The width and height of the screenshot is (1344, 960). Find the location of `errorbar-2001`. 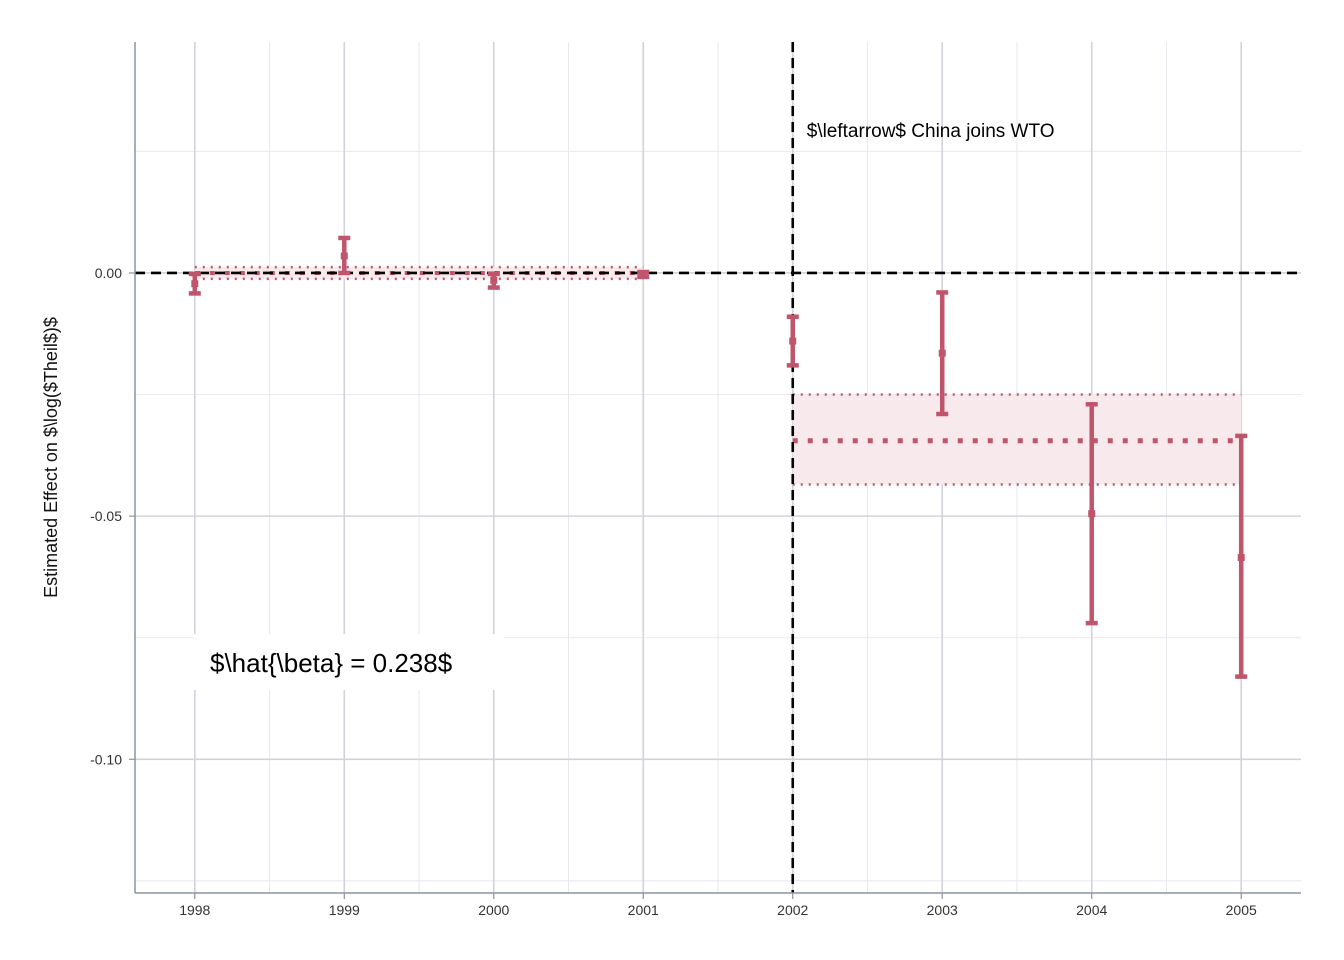

errorbar-2001 is located at coordinates (643, 274).